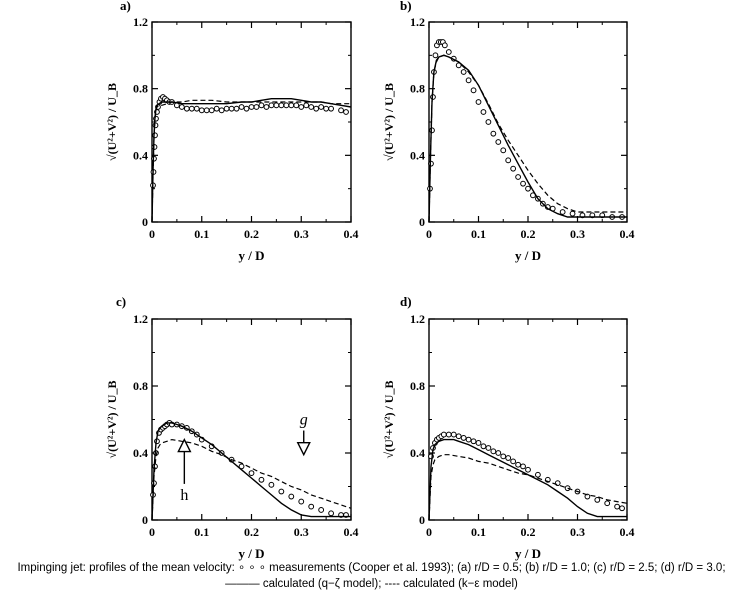 This screenshot has height=599, width=741. Describe the element at coordinates (184, 445) in the screenshot. I see `annotation-arrow-head` at that location.